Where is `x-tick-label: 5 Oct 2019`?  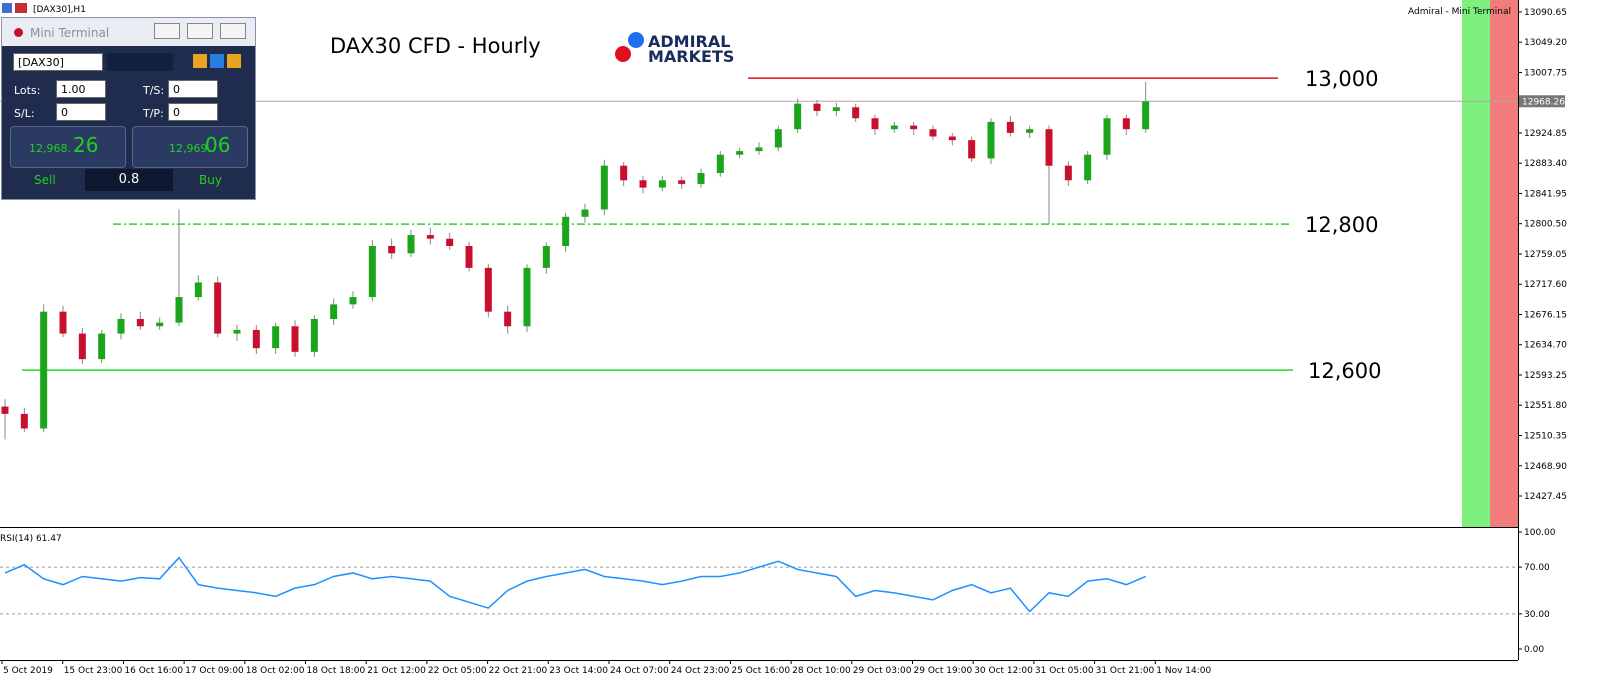
x-tick-label: 5 Oct 2019 is located at coordinates (28, 671).